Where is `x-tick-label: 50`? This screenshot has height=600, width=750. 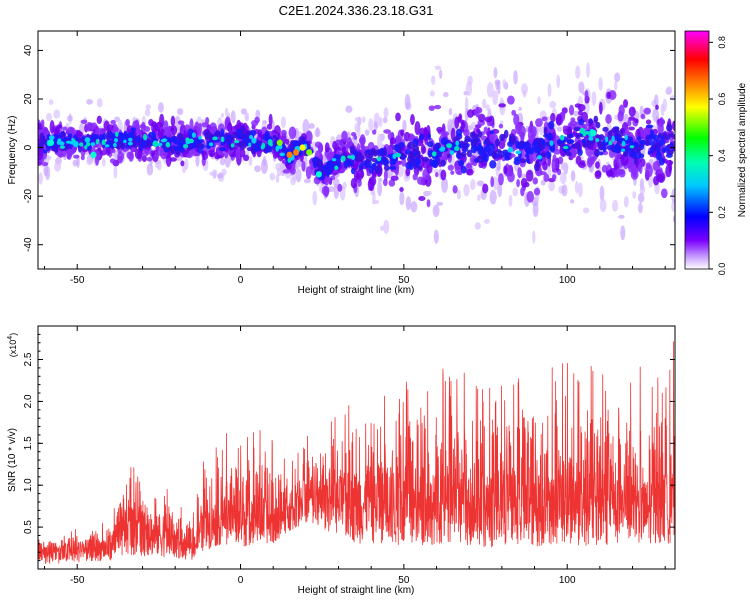
x-tick-label: 50 is located at coordinates (404, 280).